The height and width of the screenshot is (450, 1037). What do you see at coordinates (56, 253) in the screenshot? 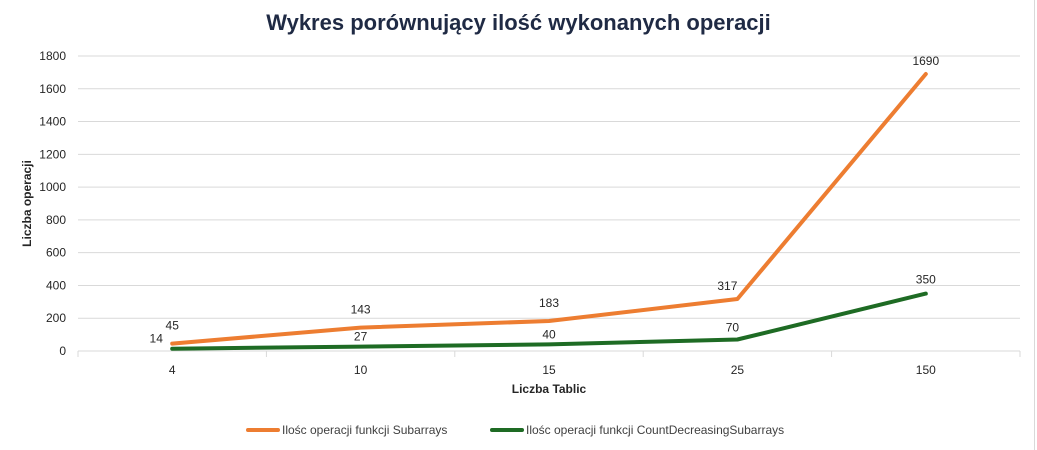
I see `y-tick-label: 600` at bounding box center [56, 253].